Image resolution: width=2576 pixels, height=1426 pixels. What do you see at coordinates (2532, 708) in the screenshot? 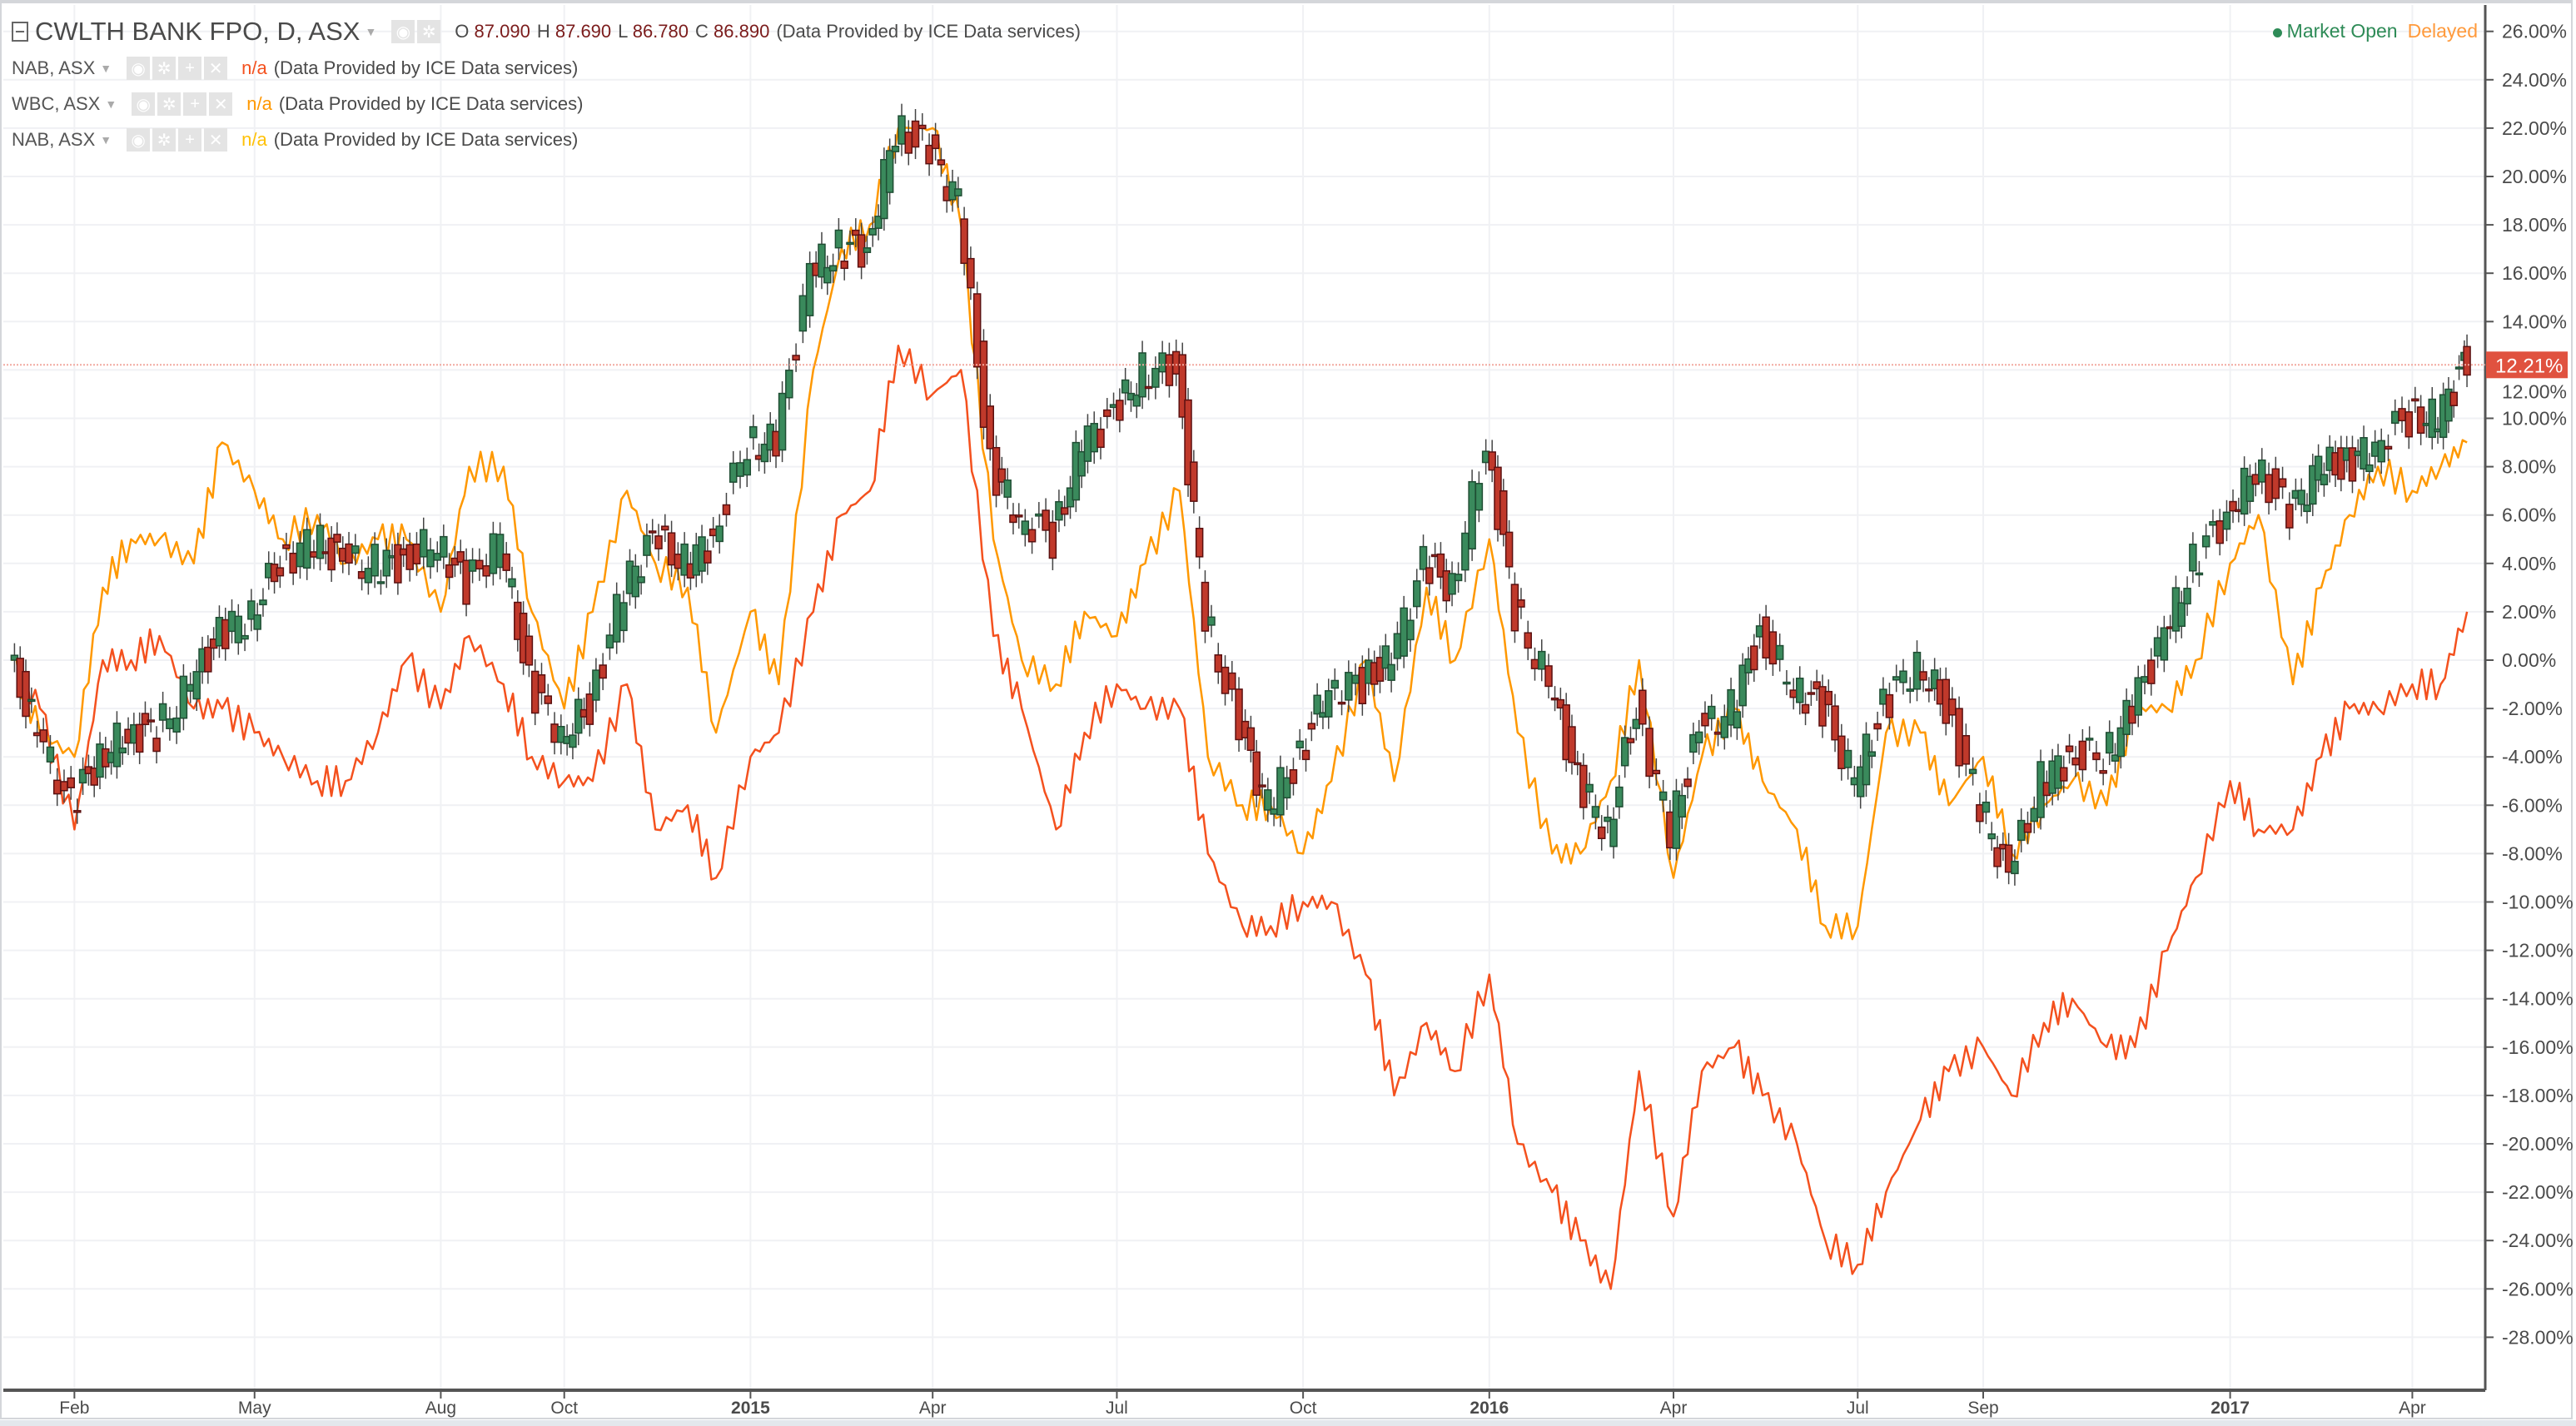
I see `y-tick-label: -2.00%` at bounding box center [2532, 708].